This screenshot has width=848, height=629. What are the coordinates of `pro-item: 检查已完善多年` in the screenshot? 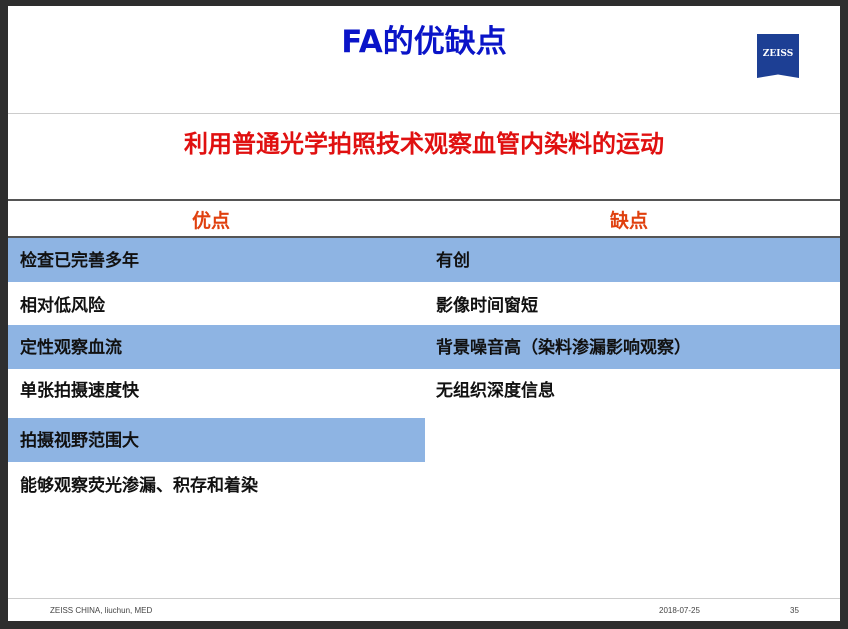 It's located at (79, 261).